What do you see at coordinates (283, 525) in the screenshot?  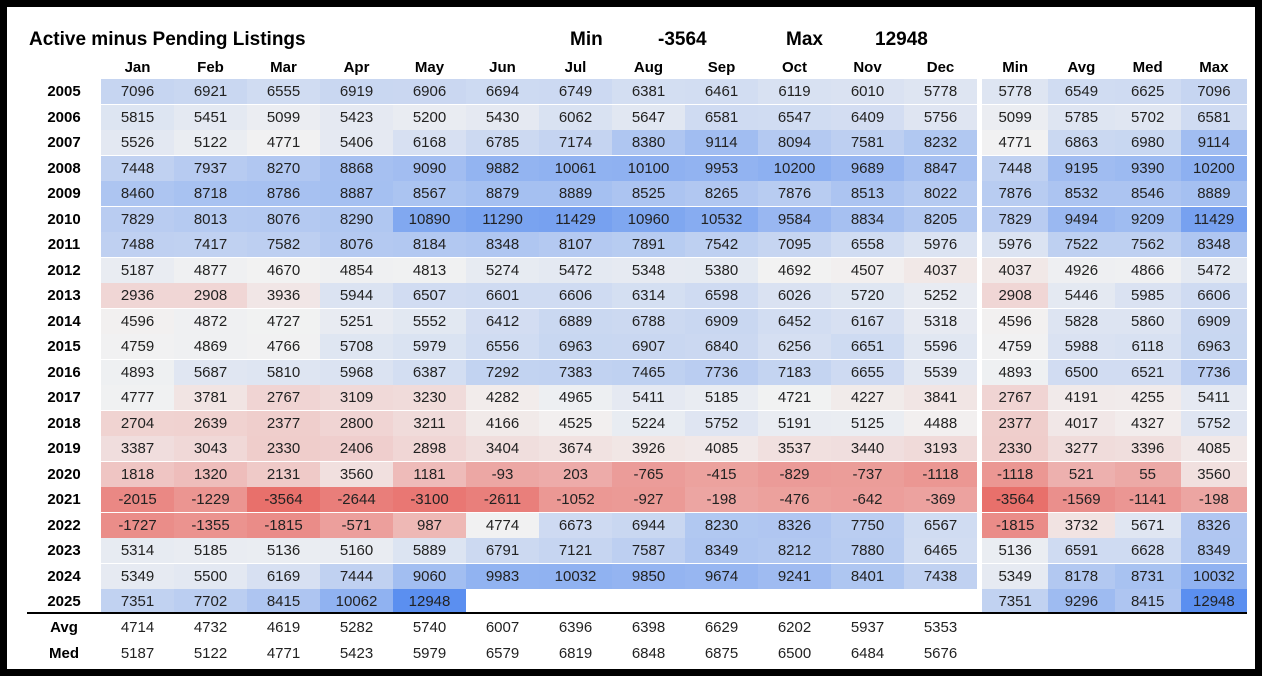 I see `heatmap-cell: -1815` at bounding box center [283, 525].